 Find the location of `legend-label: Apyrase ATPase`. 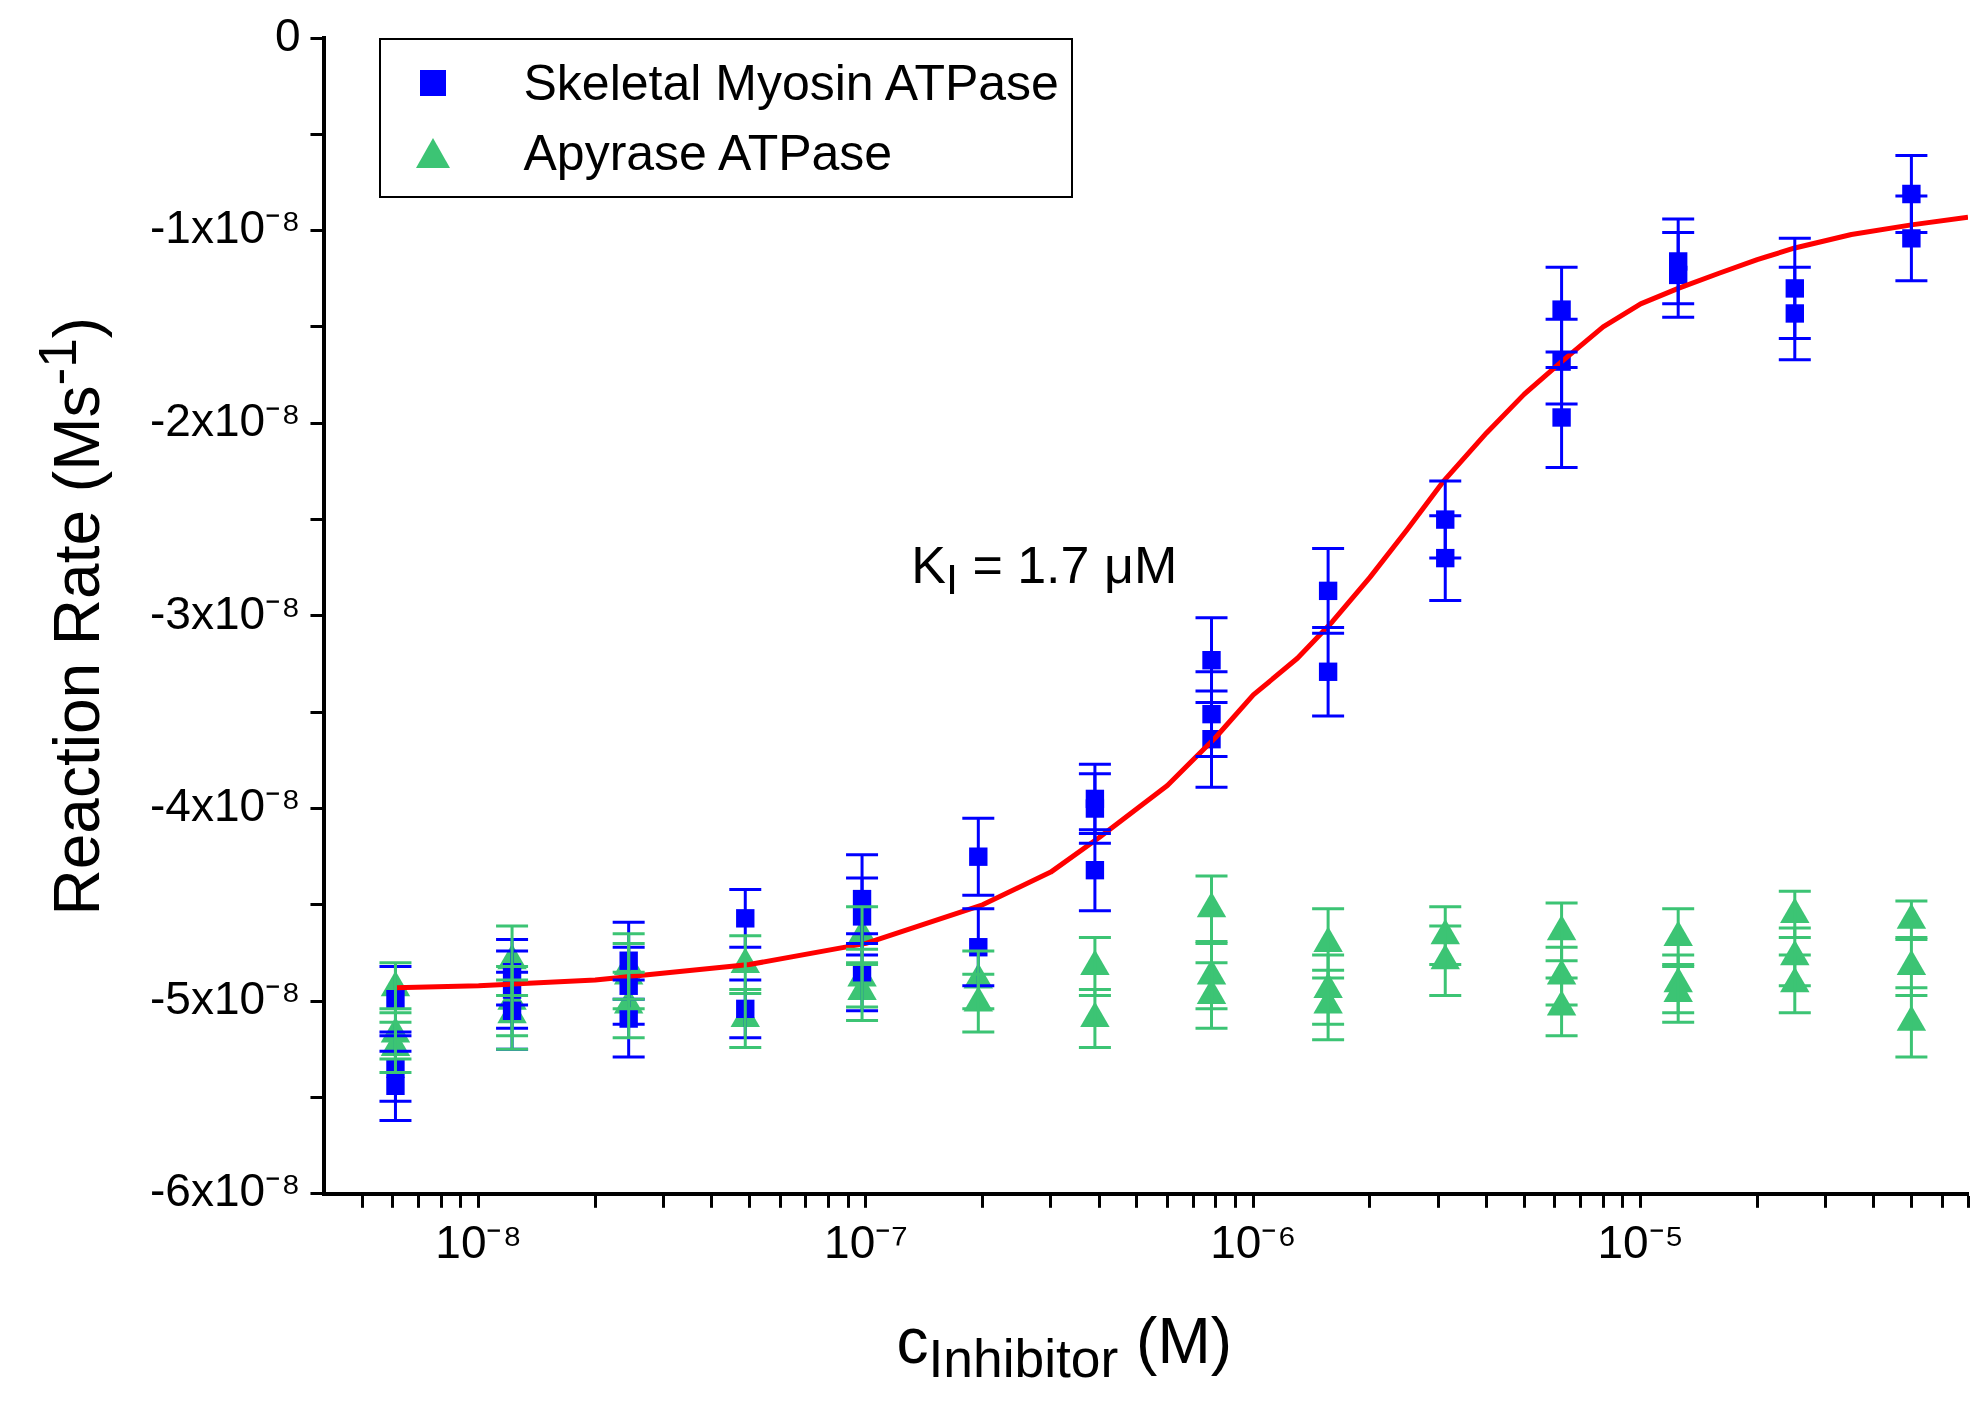

legend-label: Apyrase ATPase is located at coordinates (708, 153).